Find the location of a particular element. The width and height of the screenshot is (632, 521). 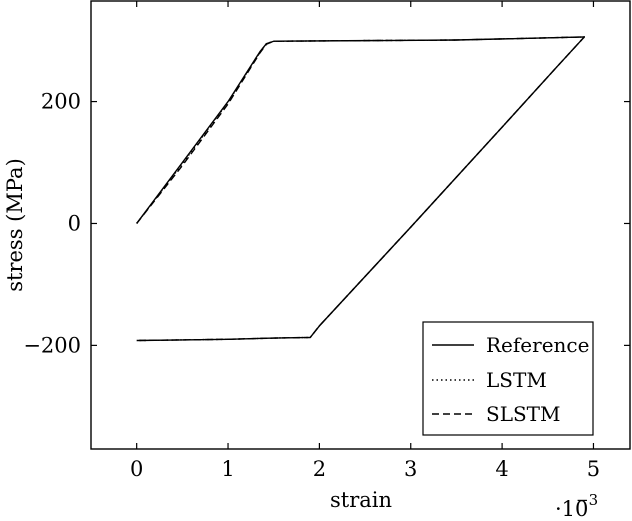

x-tick-label: 1 is located at coordinates (227, 469).